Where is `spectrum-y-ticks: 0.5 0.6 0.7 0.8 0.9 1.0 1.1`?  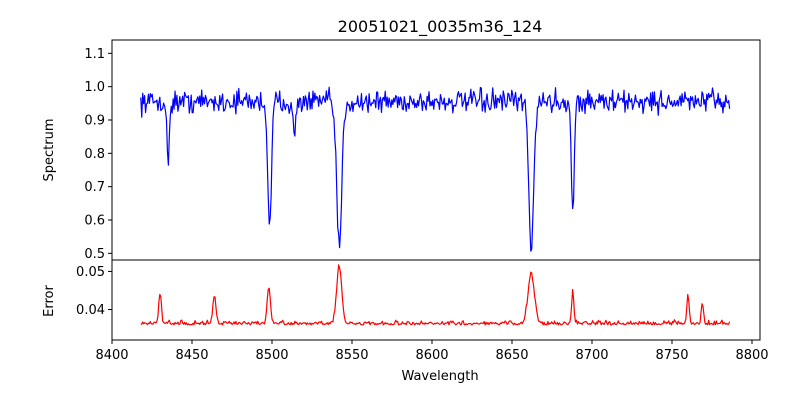 spectrum-y-ticks: 0.5 0.6 0.7 0.8 0.9 1.0 1.1 is located at coordinates (98, 154).